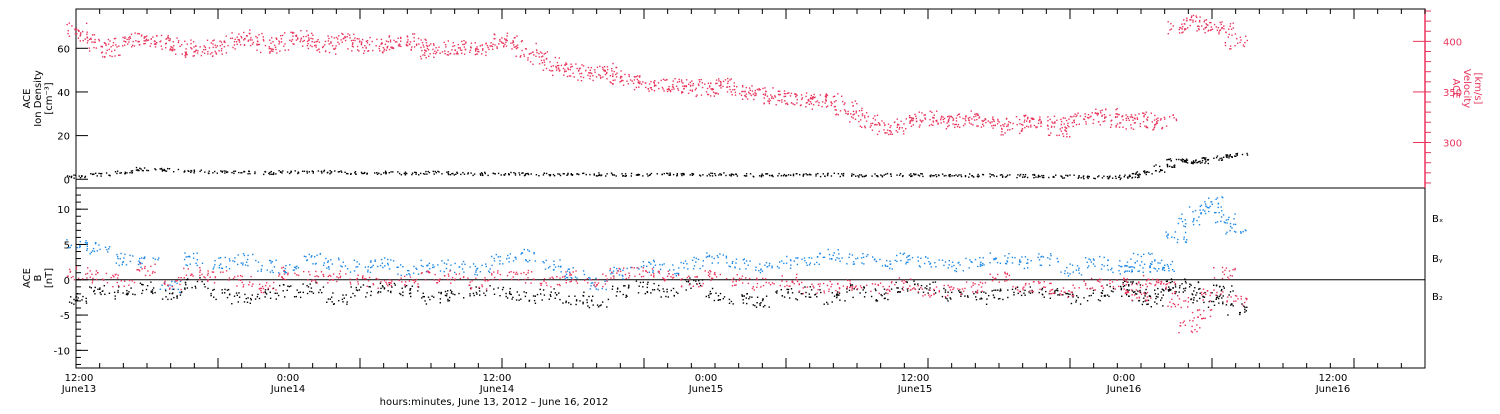 This screenshot has width=1500, height=414. I want to click on x-date-label: June16, so click(1124, 389).